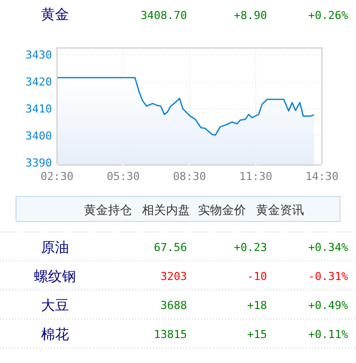 The image size is (356, 363). Describe the element at coordinates (328, 247) in the screenshot. I see `data-label: +0.34%` at that location.